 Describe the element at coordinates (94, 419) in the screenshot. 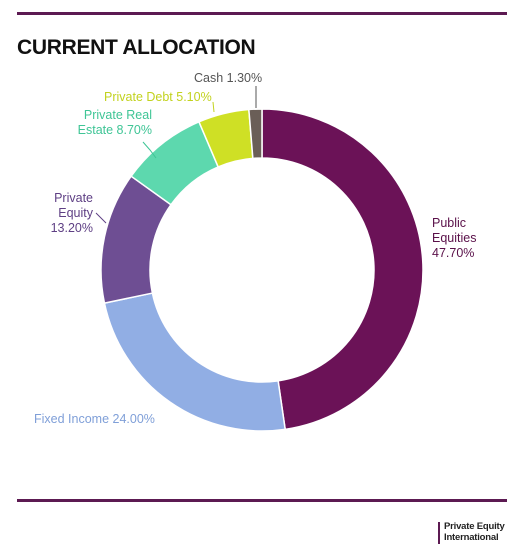

I see `label-fixed-income: Fixed Income 24.00%` at that location.